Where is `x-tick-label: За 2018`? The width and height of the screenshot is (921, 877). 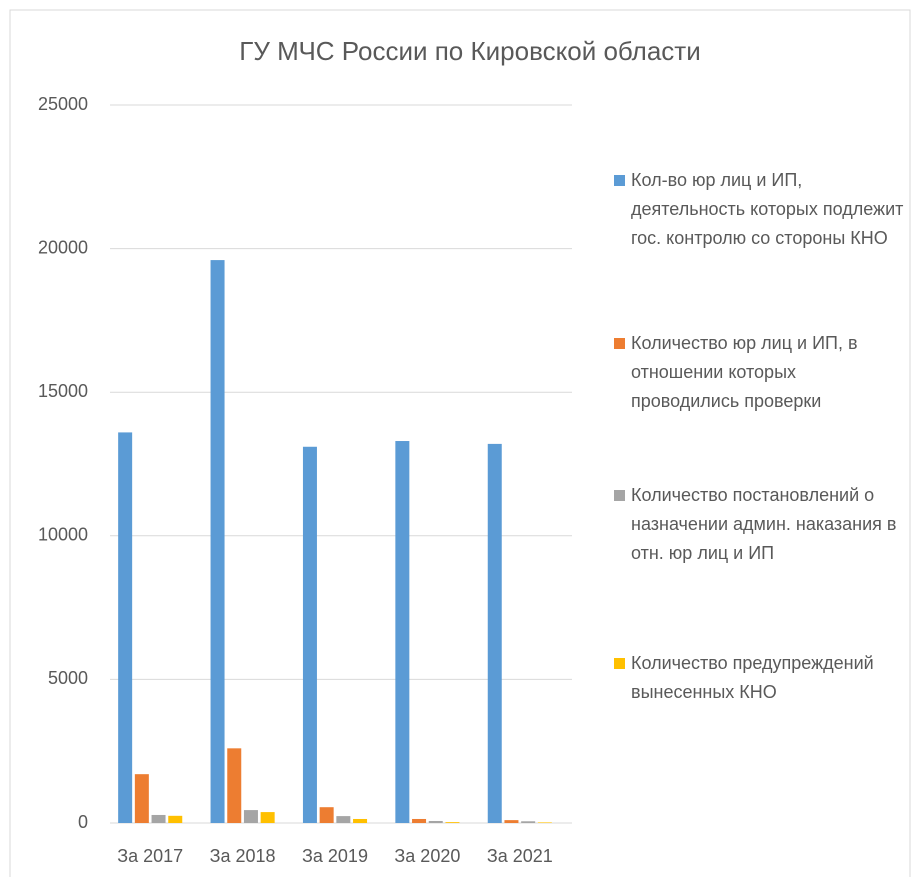 x-tick-label: За 2018 is located at coordinates (243, 856).